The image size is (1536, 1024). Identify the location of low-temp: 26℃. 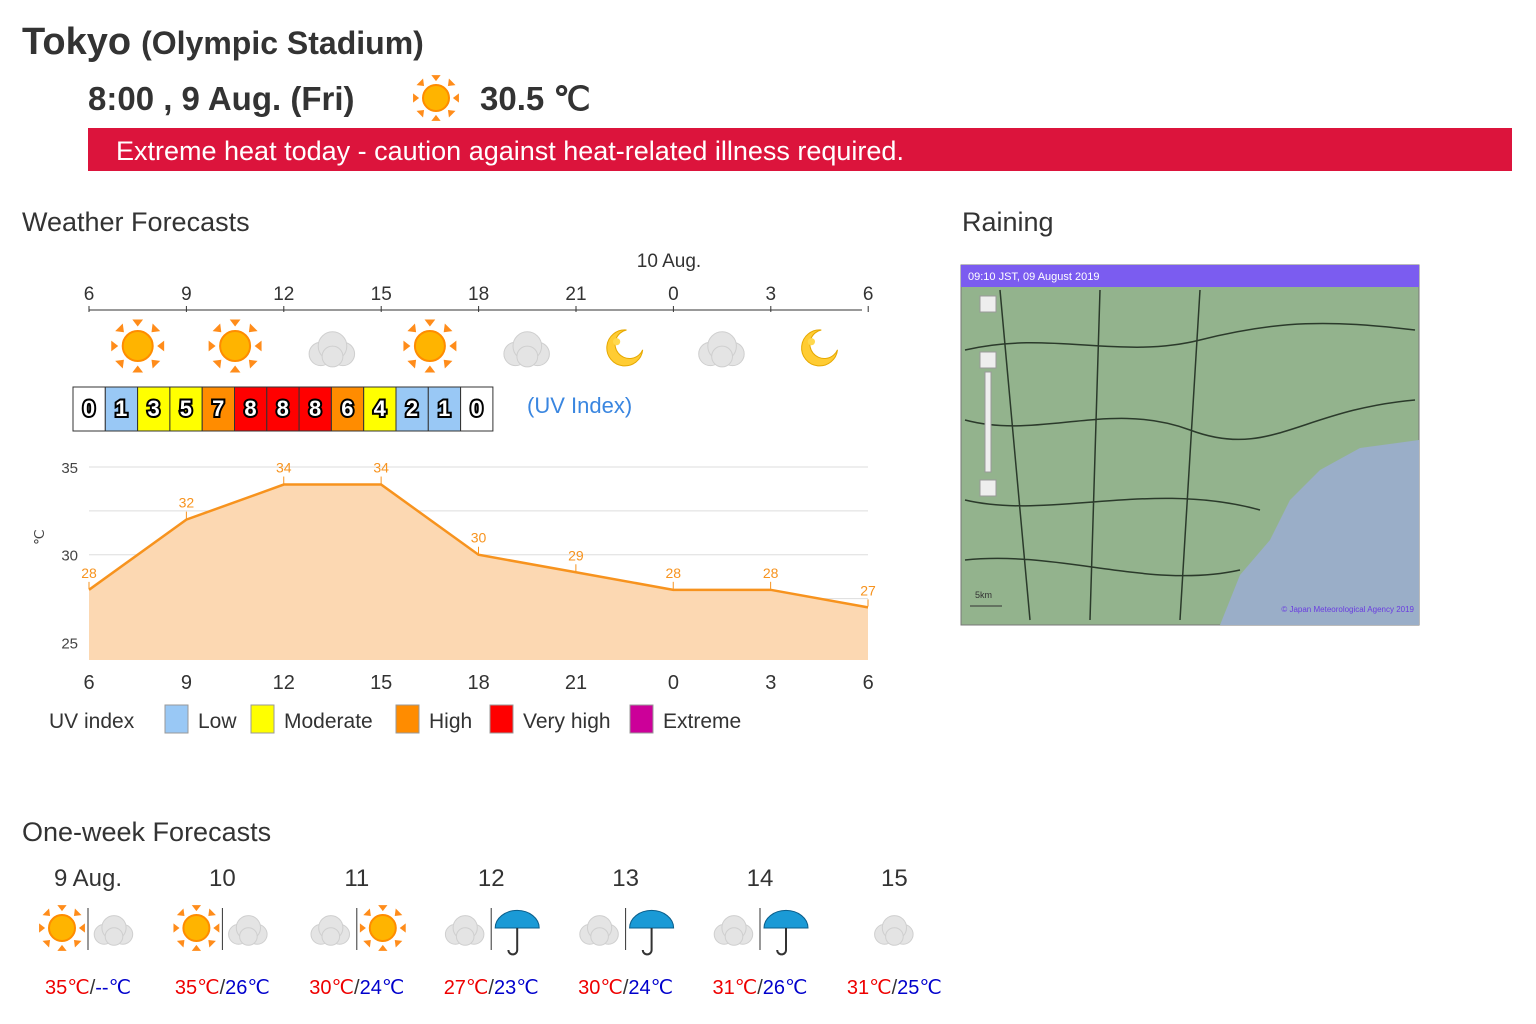
(785, 988).